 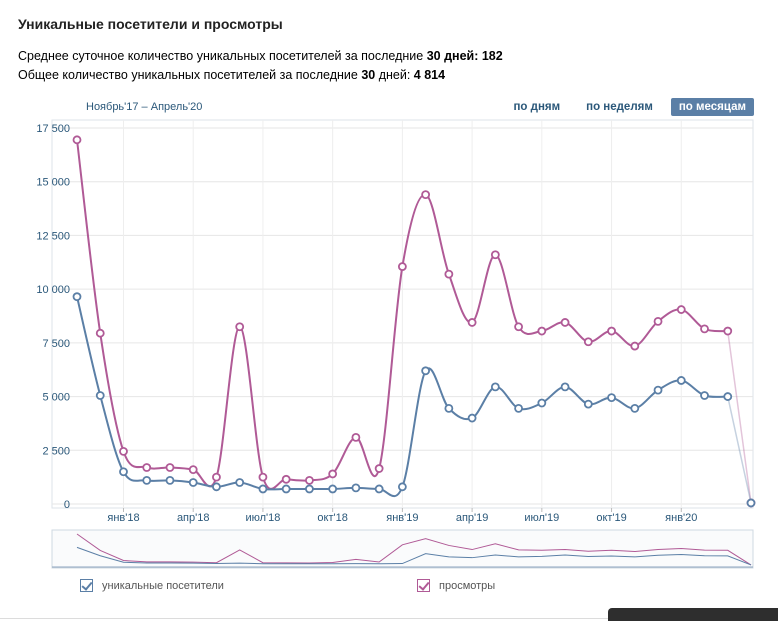 I want to click on x-tick-label: янв'20, so click(x=681, y=518).